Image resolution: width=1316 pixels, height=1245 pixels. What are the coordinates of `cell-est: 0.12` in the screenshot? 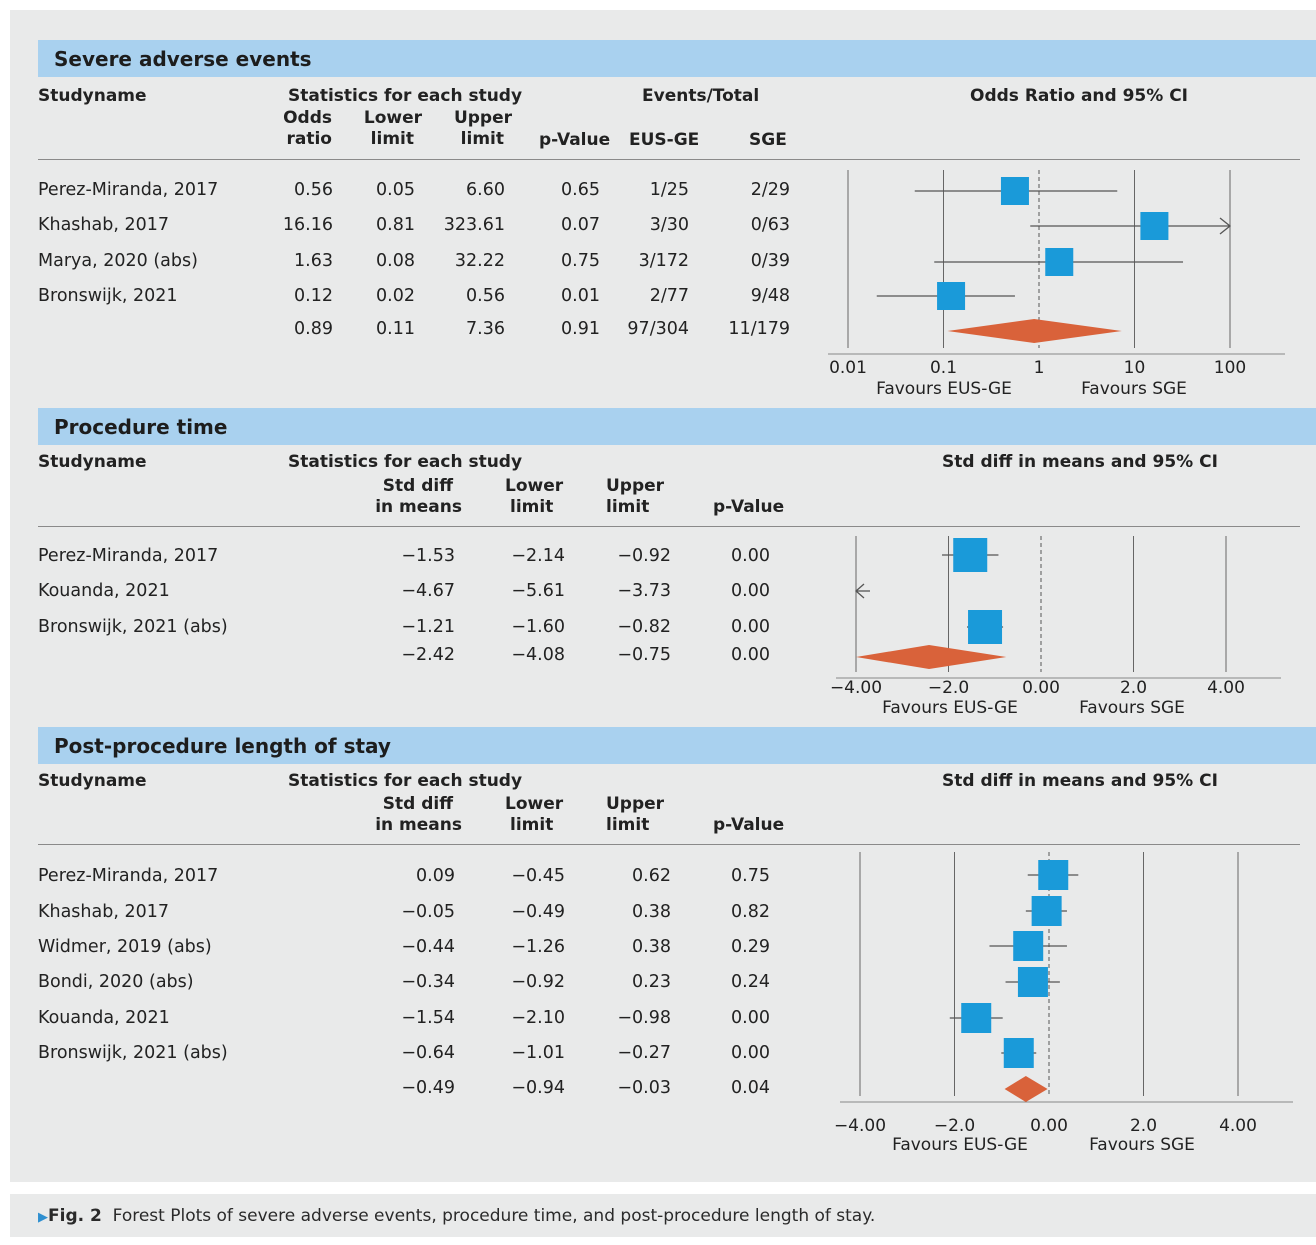 It's located at (313, 296).